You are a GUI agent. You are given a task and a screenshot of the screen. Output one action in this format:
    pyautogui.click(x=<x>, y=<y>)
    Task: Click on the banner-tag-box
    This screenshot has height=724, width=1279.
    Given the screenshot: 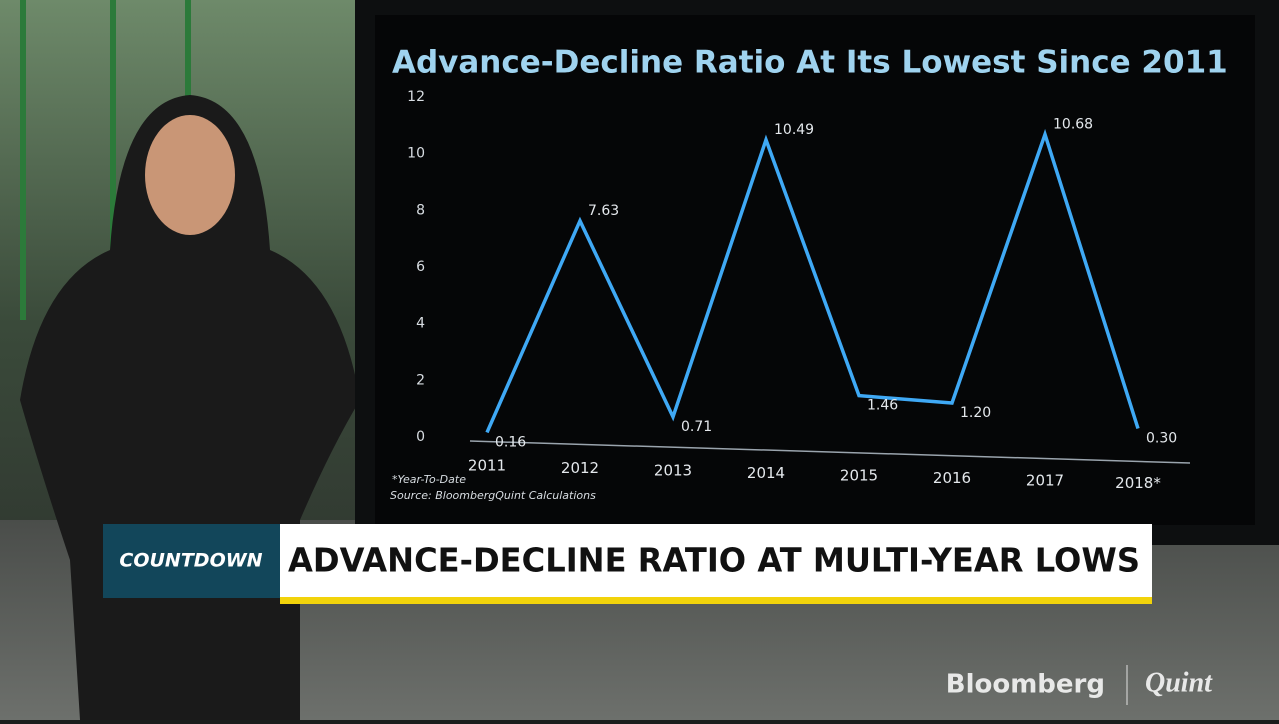 What is the action you would take?
    pyautogui.click(x=191, y=561)
    